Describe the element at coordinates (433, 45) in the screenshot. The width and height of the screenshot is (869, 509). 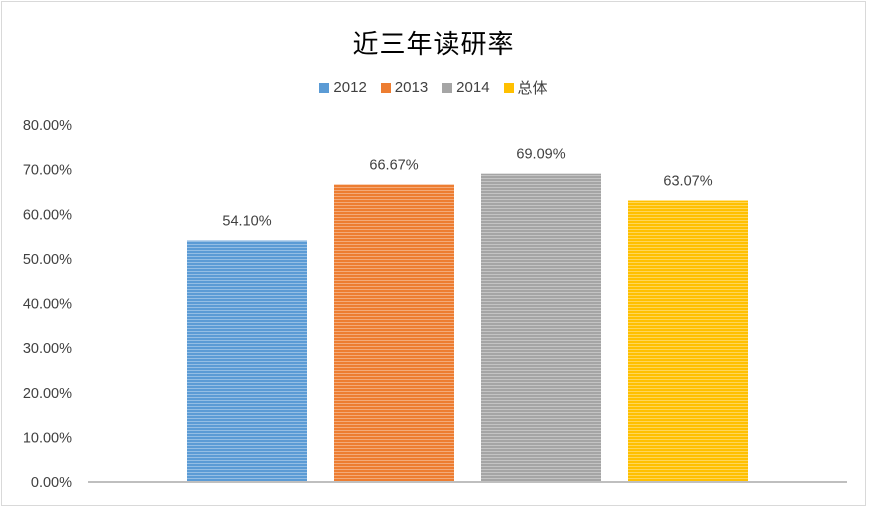
I see `chart-title: 近三年读研率` at that location.